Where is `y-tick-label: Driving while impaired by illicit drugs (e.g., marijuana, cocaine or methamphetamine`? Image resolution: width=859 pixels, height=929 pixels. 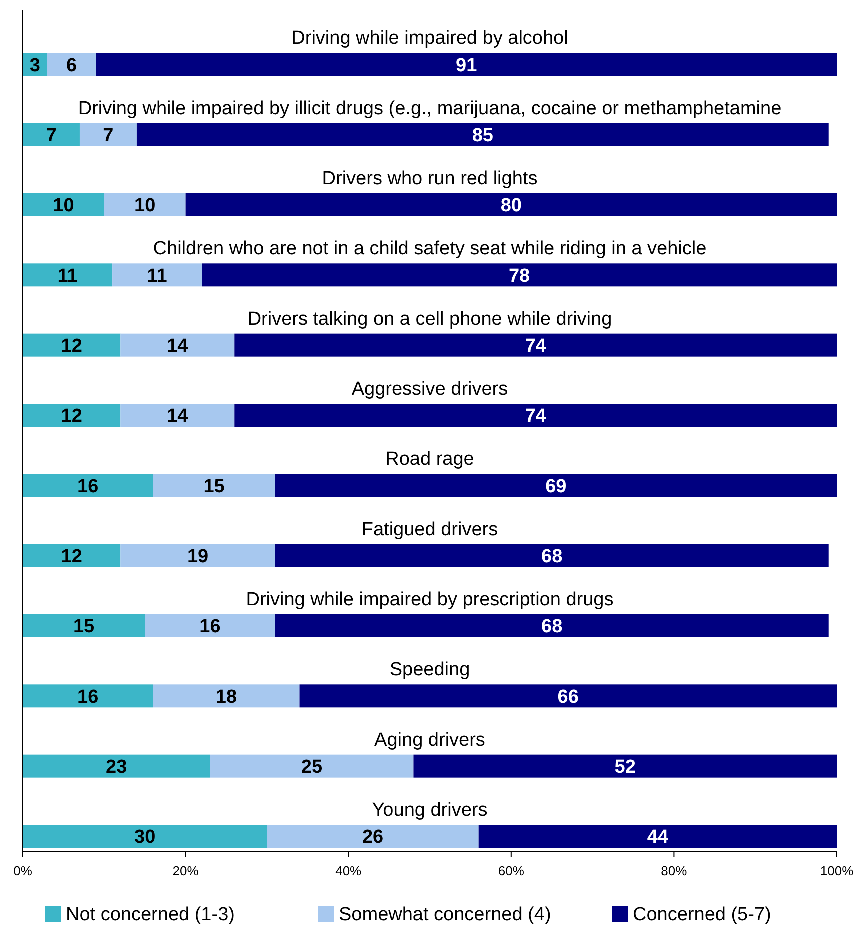
y-tick-label: Driving while impaired by illicit drugs (e.g., marijuana, cocaine or methamphetamine is located at coordinates (430, 109).